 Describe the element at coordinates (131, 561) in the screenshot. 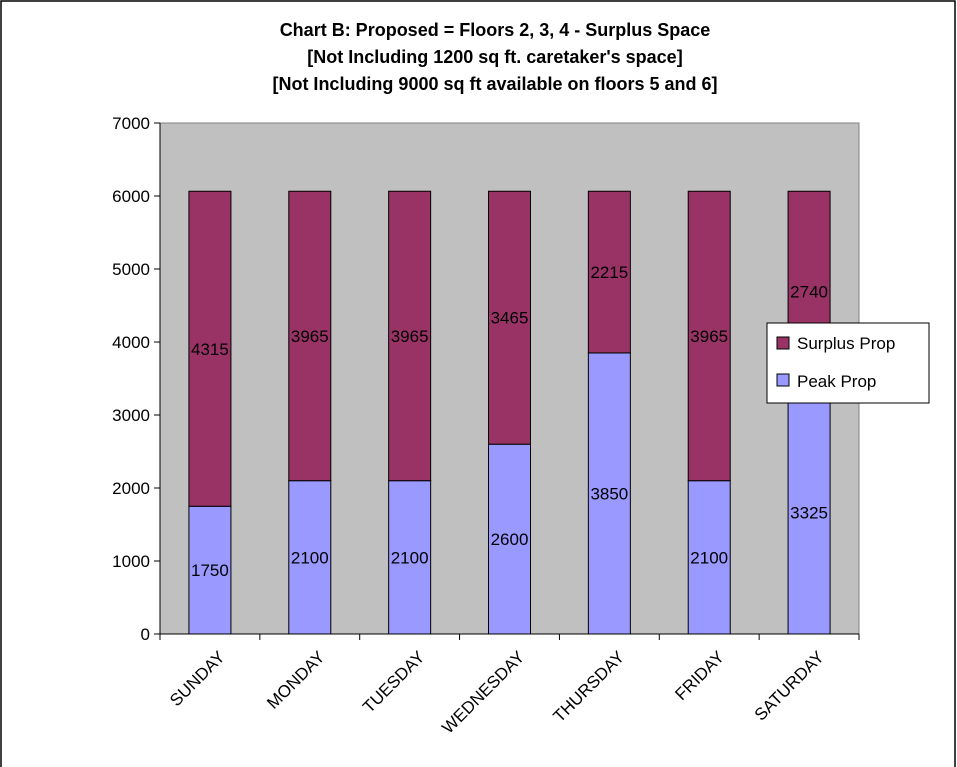

I see `y-tick-label: 1000` at that location.